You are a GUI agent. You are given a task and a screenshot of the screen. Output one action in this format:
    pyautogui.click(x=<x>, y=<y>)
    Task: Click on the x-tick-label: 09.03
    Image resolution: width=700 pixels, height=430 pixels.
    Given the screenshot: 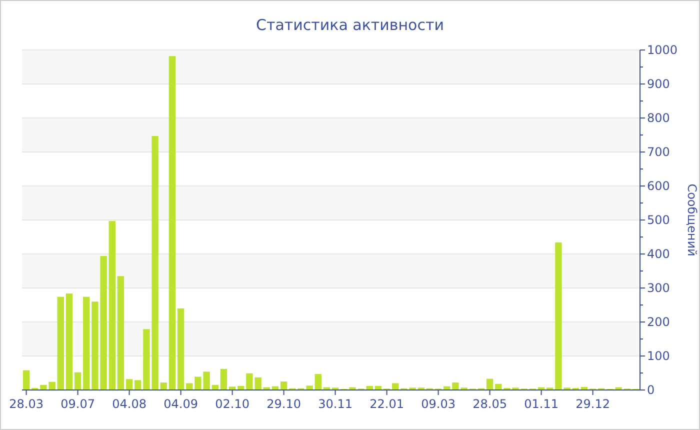 What is the action you would take?
    pyautogui.click(x=438, y=404)
    